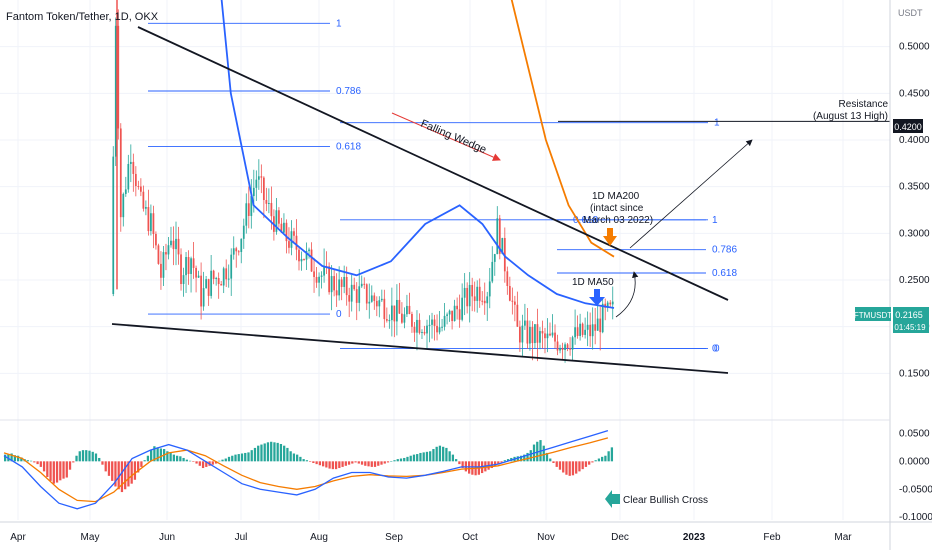  I want to click on last-price-symbol: FTMUSDT, so click(873, 315).